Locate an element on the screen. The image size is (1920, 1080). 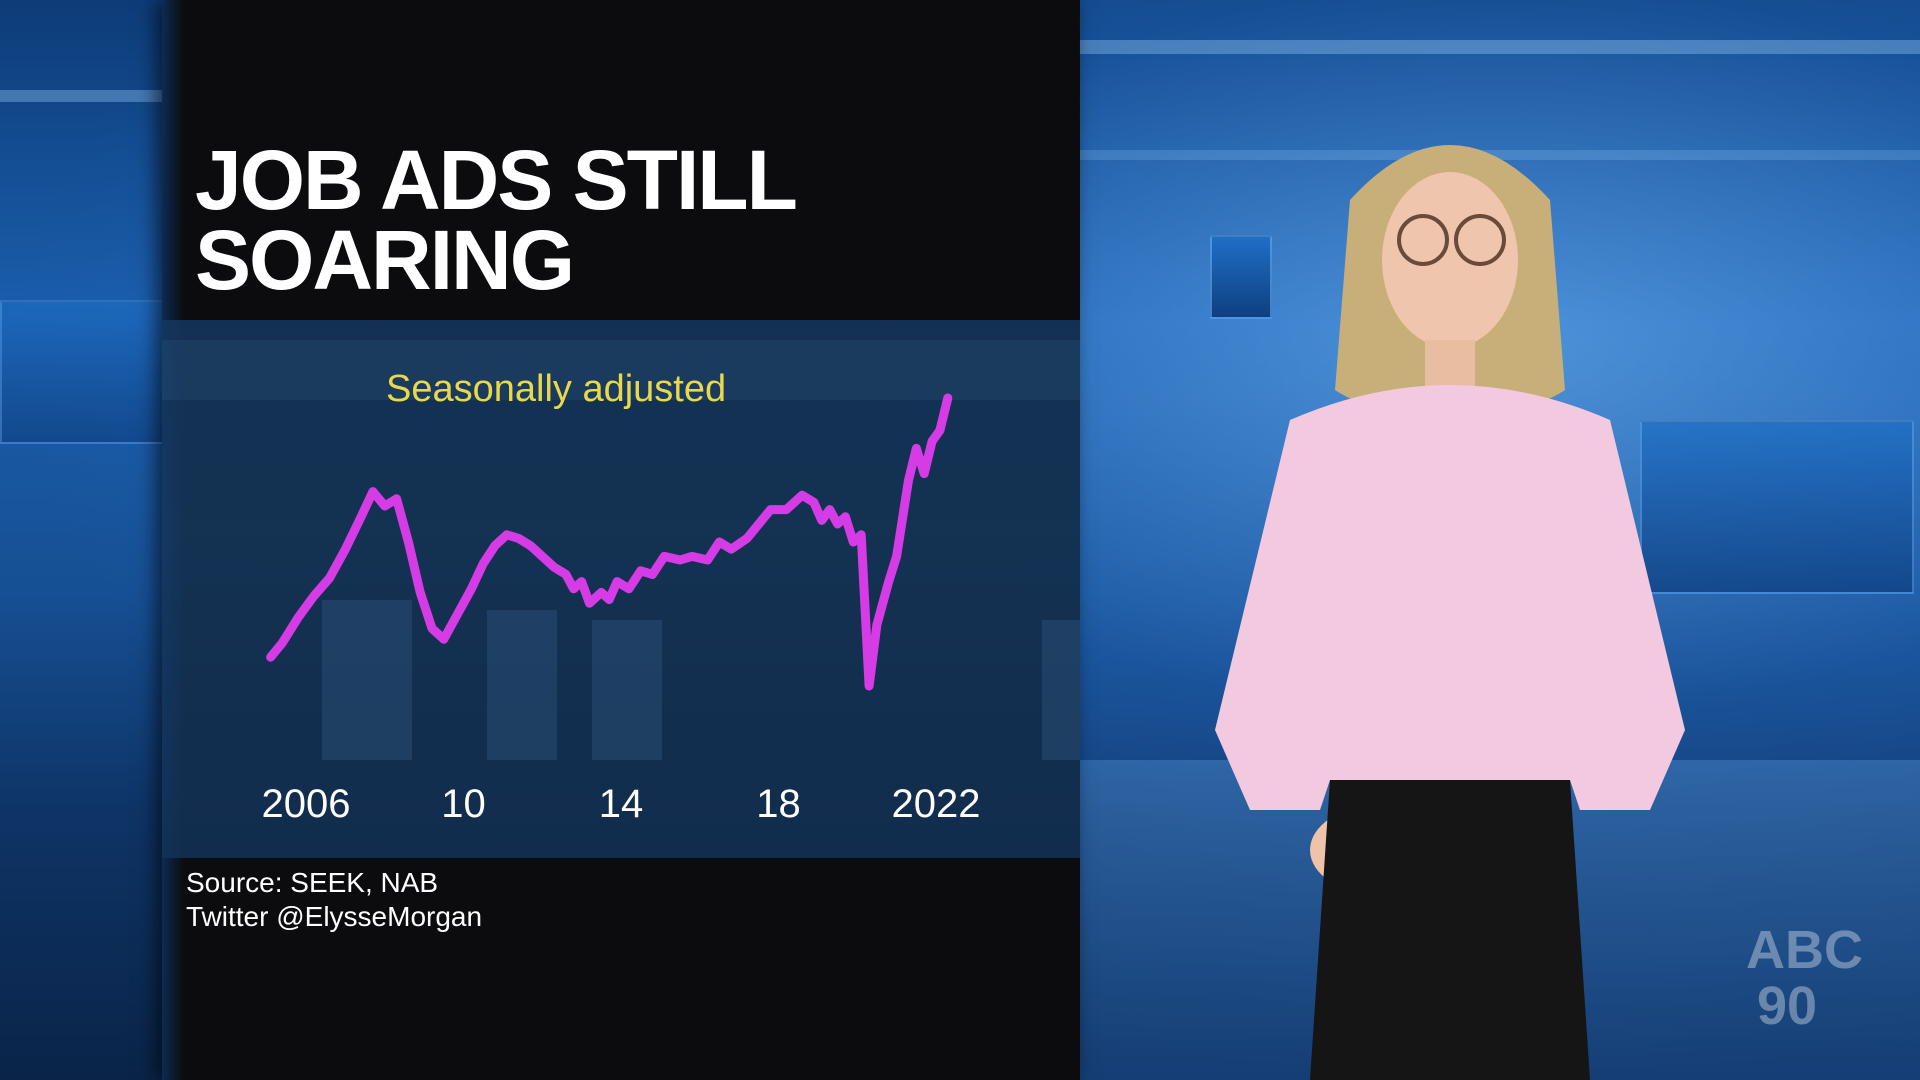
presenter-face is located at coordinates (1450, 260).